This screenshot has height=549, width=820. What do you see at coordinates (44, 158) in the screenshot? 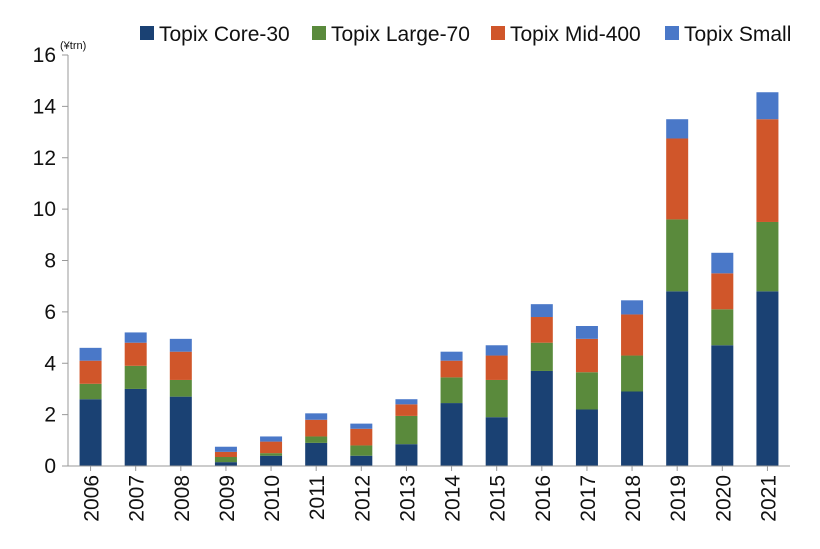
I see `y-tick-label: 12` at bounding box center [44, 158].